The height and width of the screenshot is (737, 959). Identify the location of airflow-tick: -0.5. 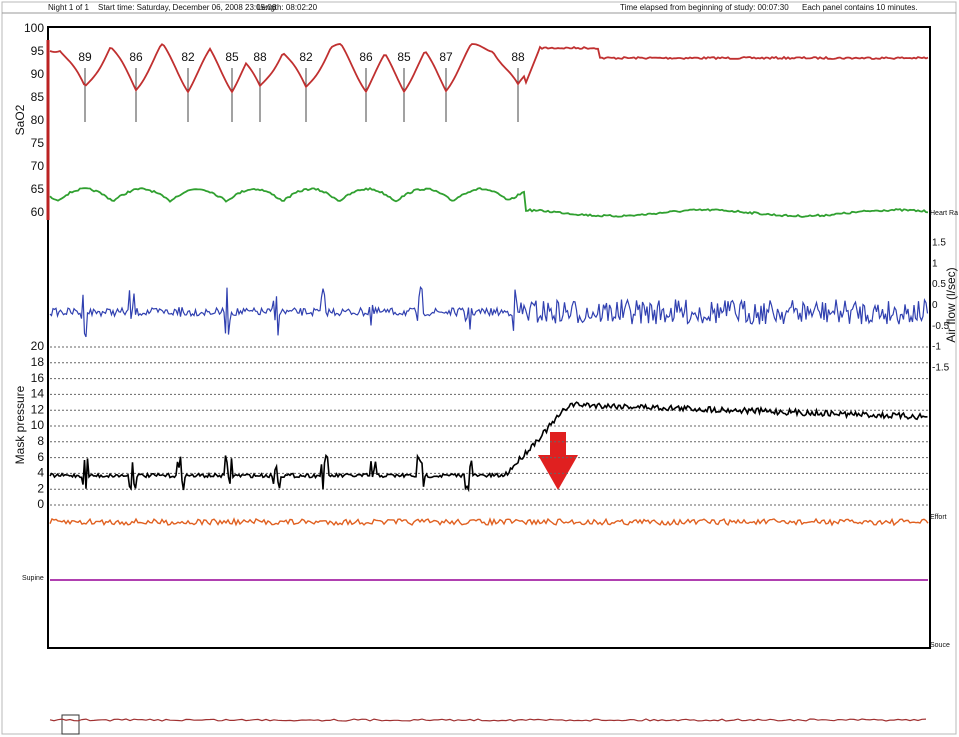
(941, 326).